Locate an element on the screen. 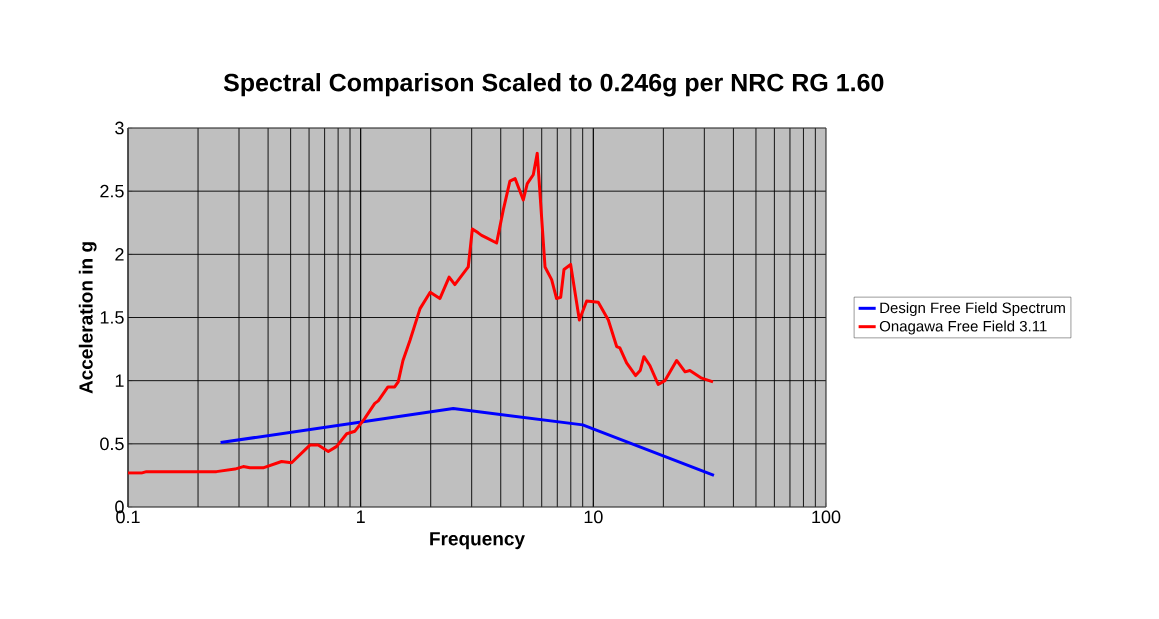  y-tick-label: 2 is located at coordinates (119, 254).